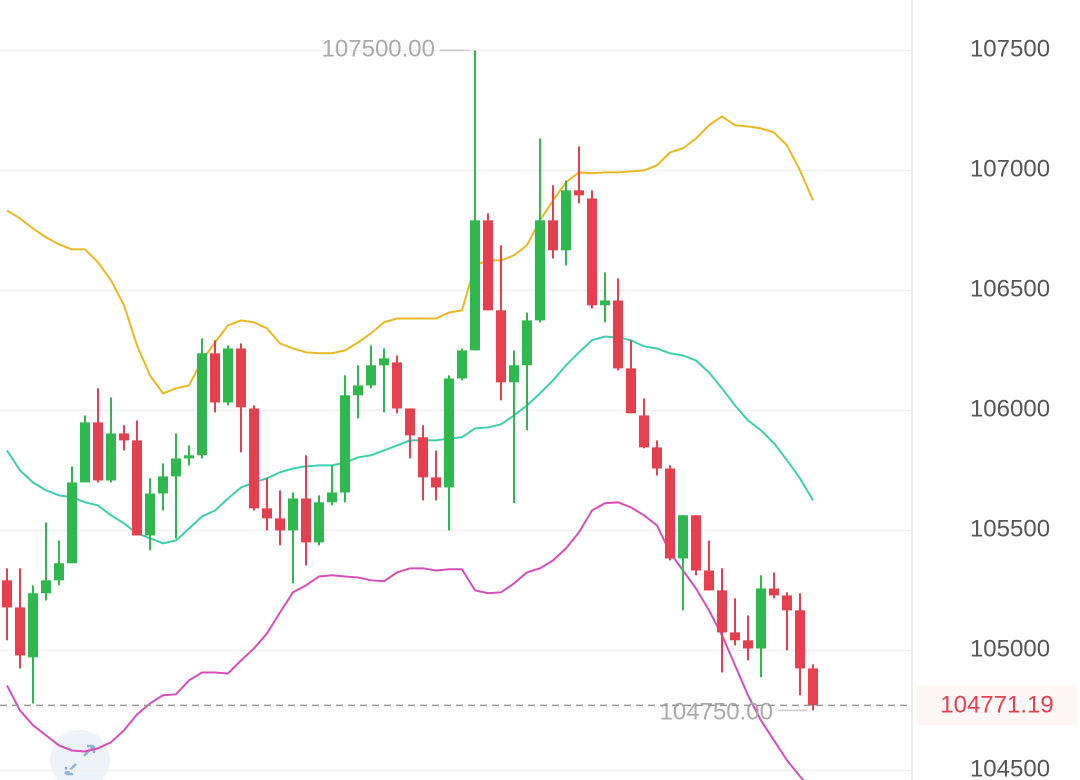 This screenshot has width=1080, height=780. I want to click on last-price-label: 104771.19, so click(996, 705).